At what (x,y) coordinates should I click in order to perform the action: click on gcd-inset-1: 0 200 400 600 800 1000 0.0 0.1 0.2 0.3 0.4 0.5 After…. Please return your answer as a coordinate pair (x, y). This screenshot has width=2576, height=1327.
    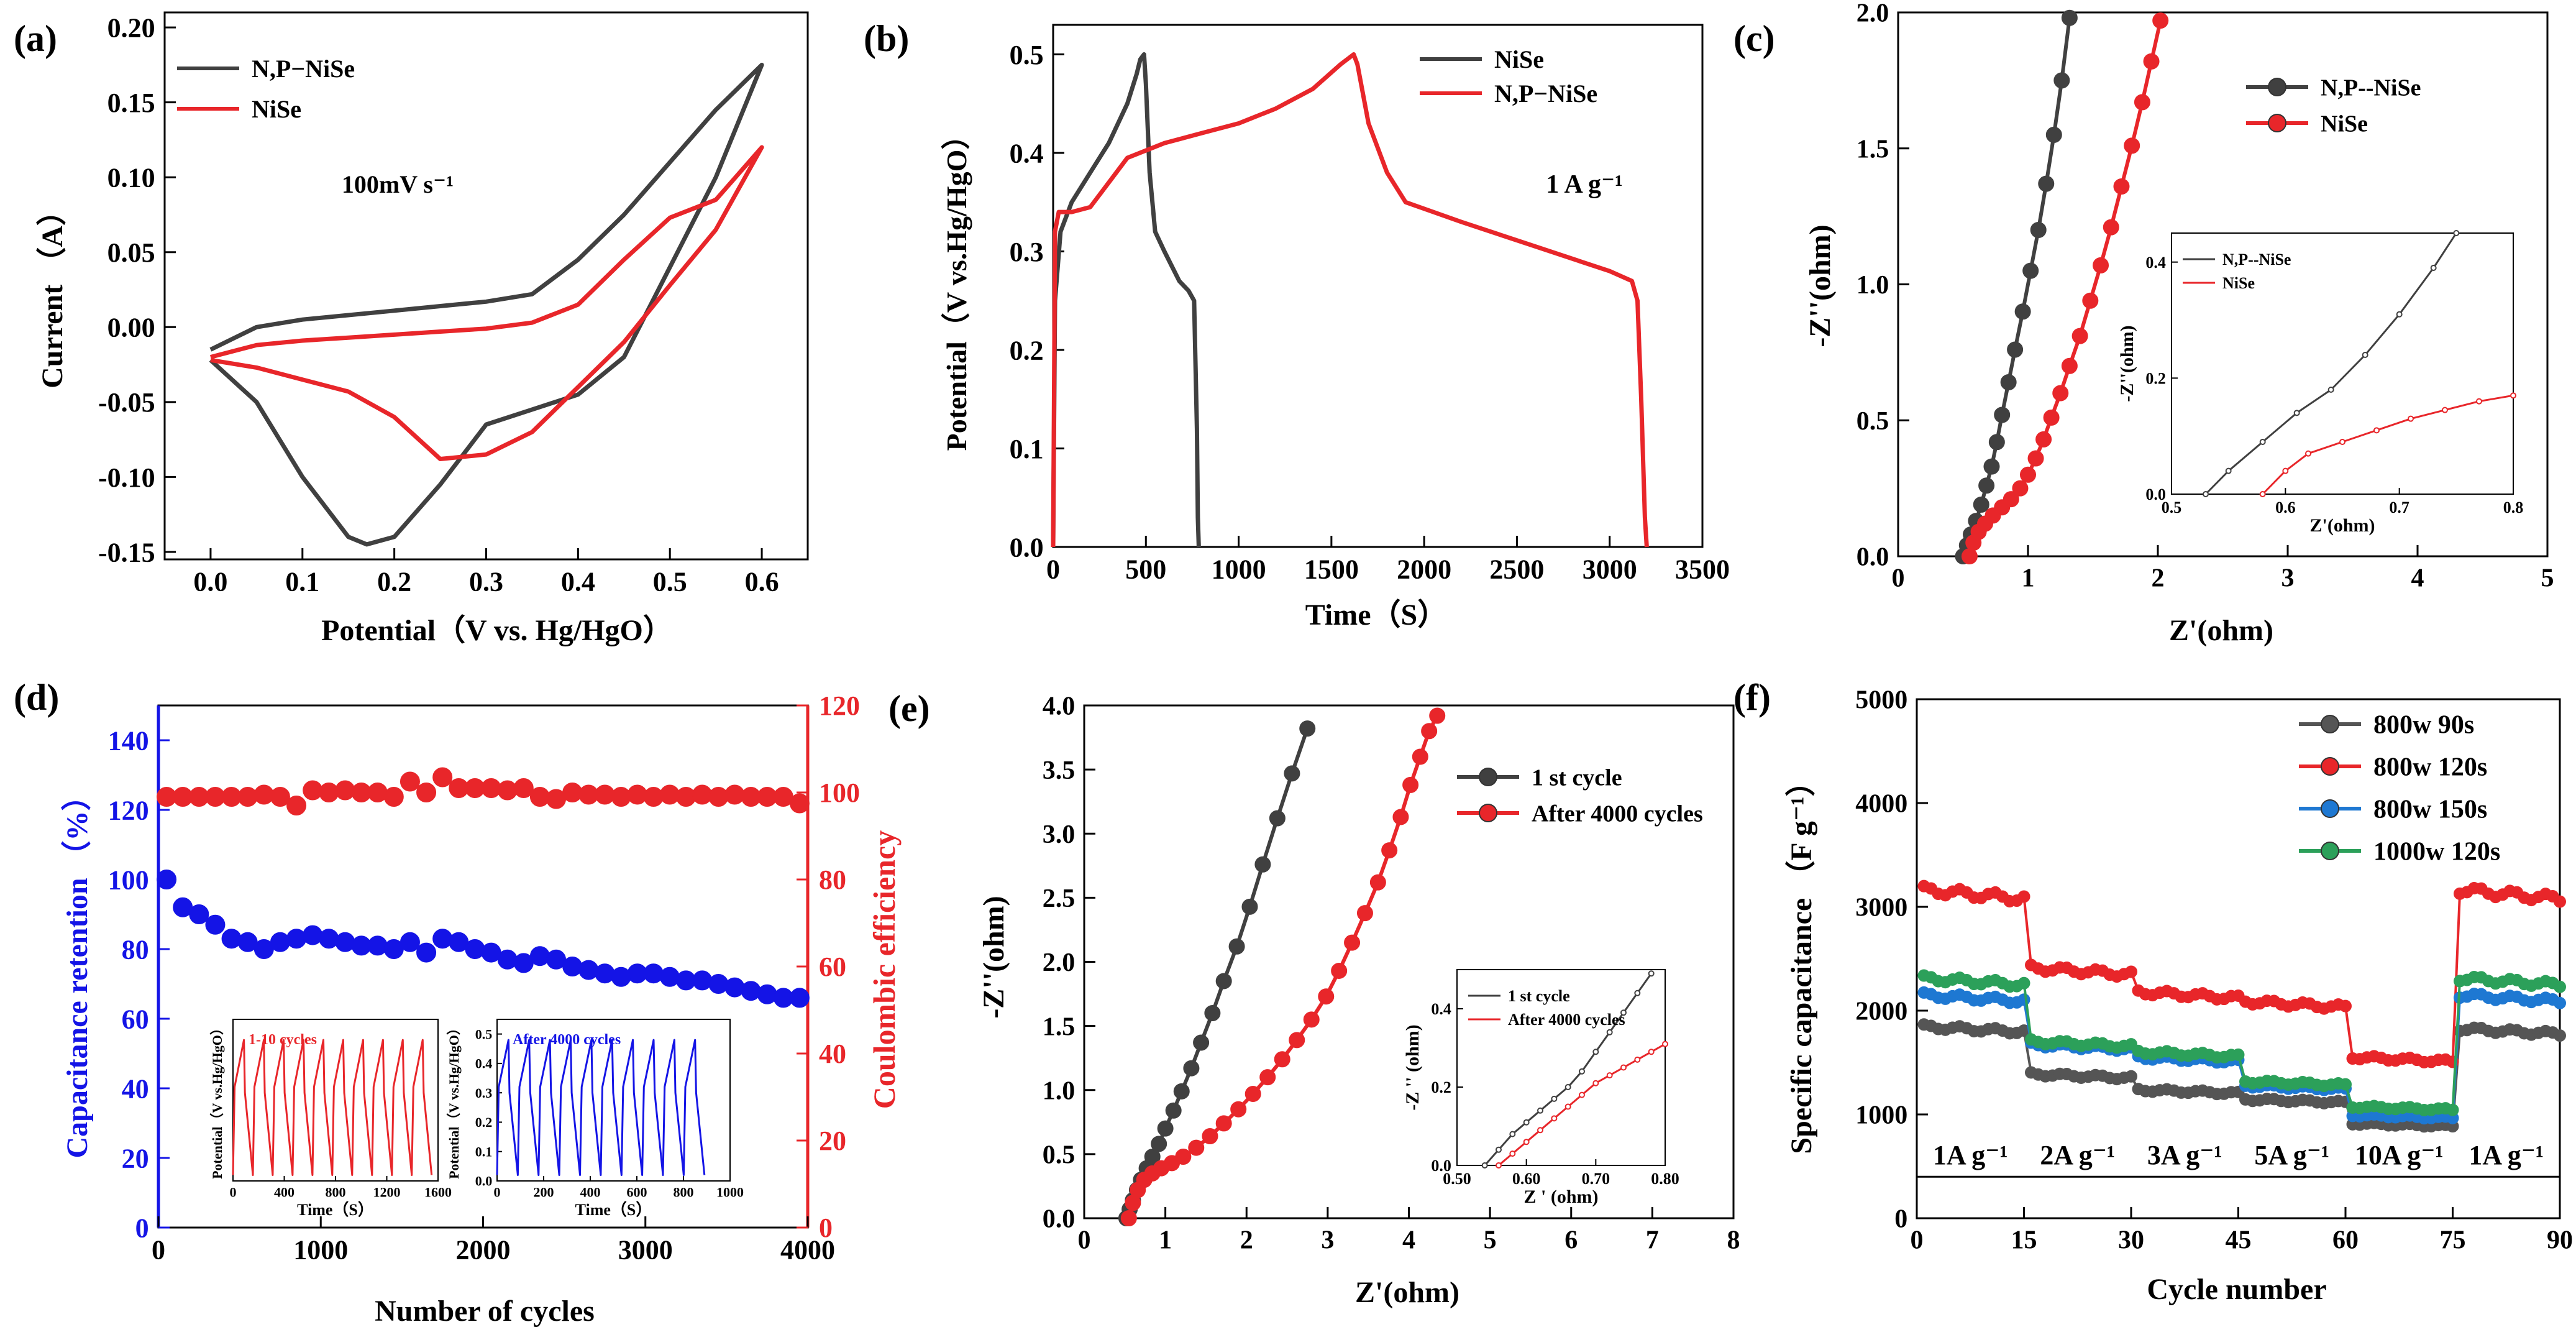
    Looking at the image, I should click on (595, 1119).